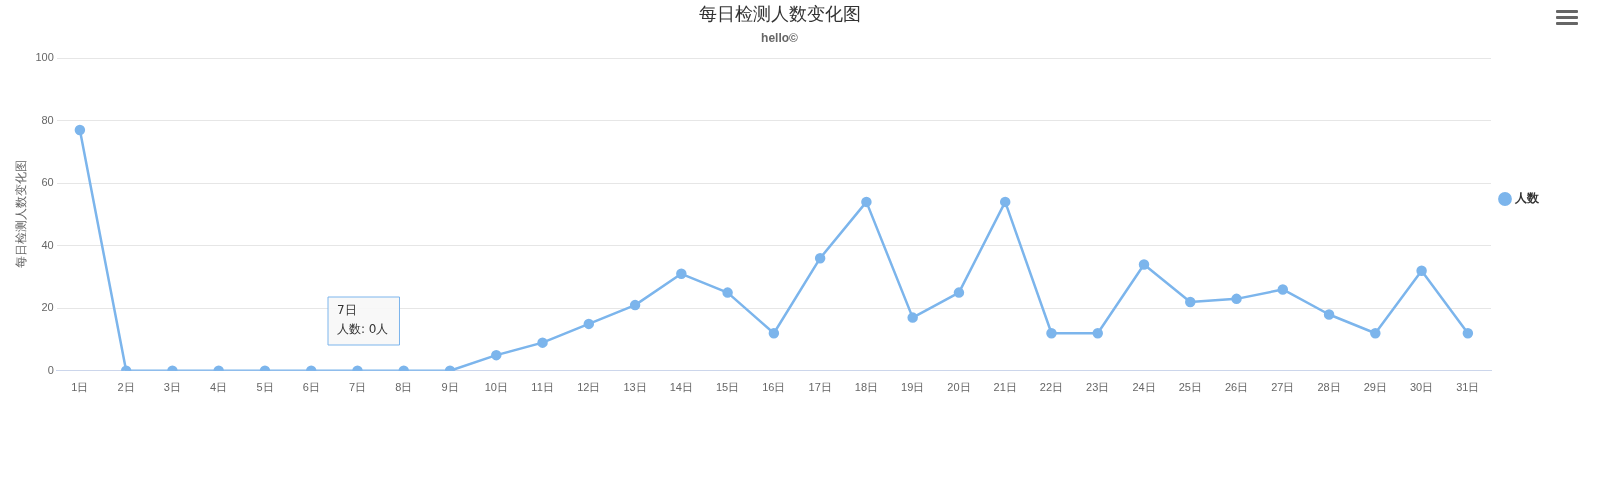 The image size is (1609, 488). What do you see at coordinates (959, 387) in the screenshot?
I see `x-tick-label: 20日` at bounding box center [959, 387].